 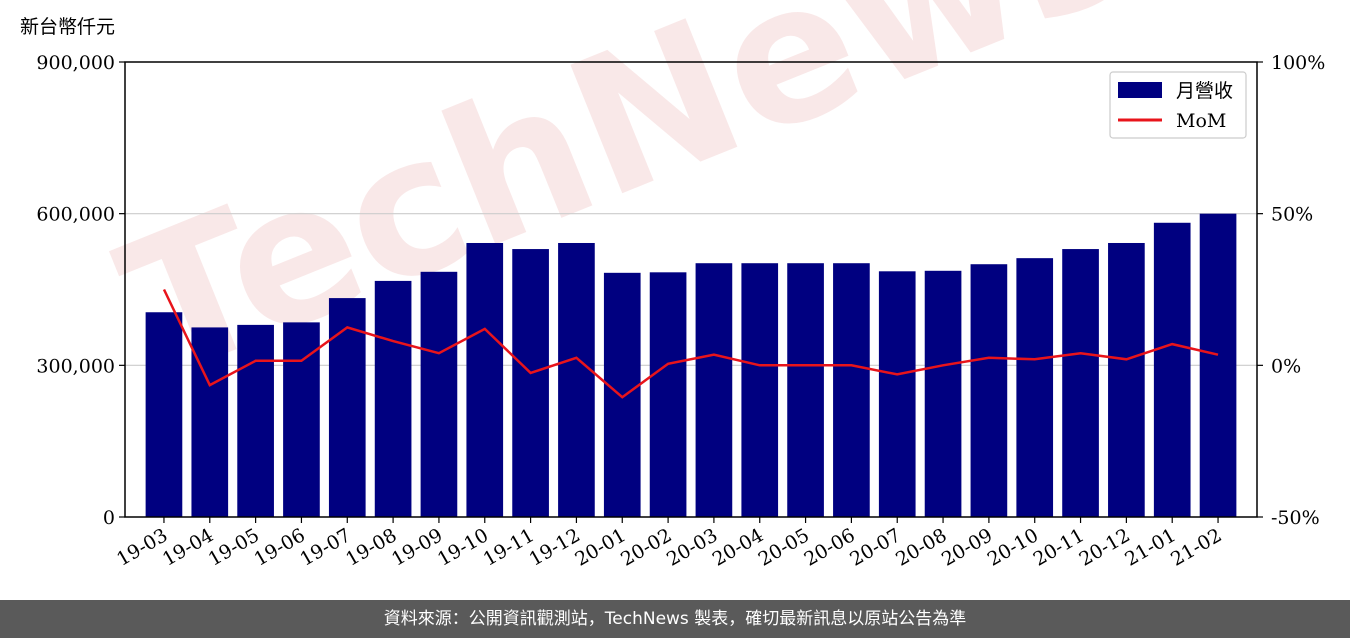 What do you see at coordinates (690, 343) in the screenshot?
I see `mom-line` at bounding box center [690, 343].